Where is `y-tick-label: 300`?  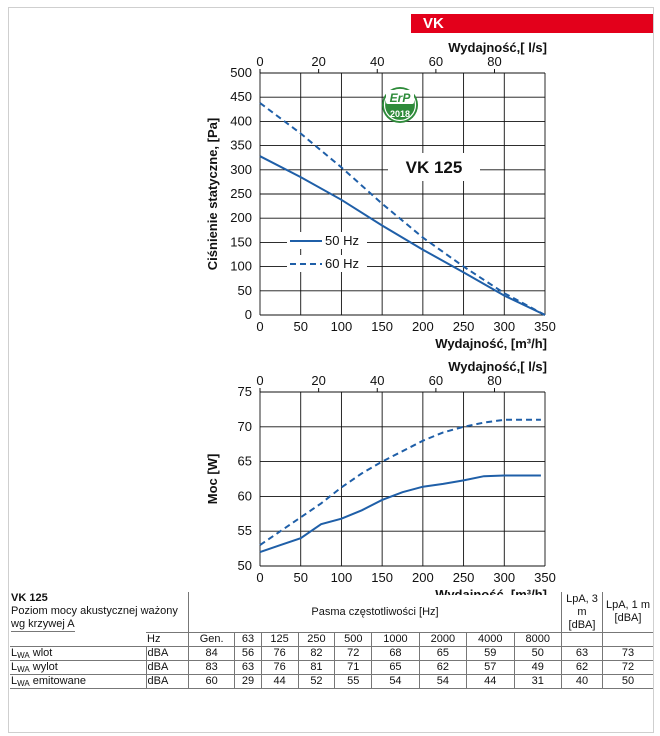 y-tick-label: 300 is located at coordinates (241, 169).